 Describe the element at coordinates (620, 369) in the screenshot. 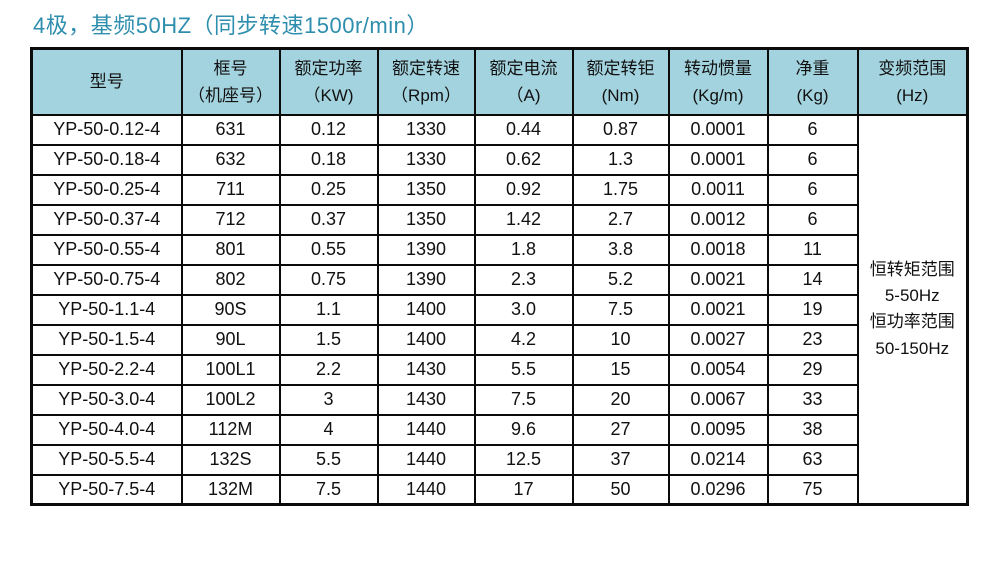

I see `cell-rated-torque: 15` at that location.